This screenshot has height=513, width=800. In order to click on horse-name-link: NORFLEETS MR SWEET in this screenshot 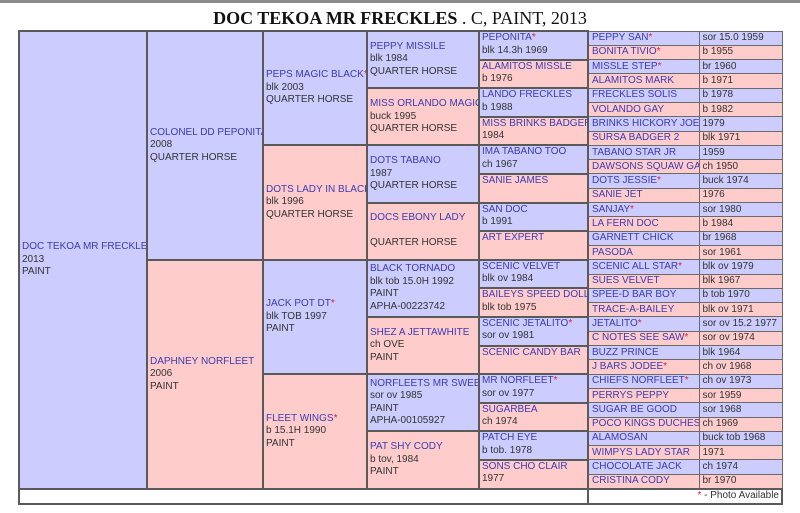, I will do `click(424, 383)`.